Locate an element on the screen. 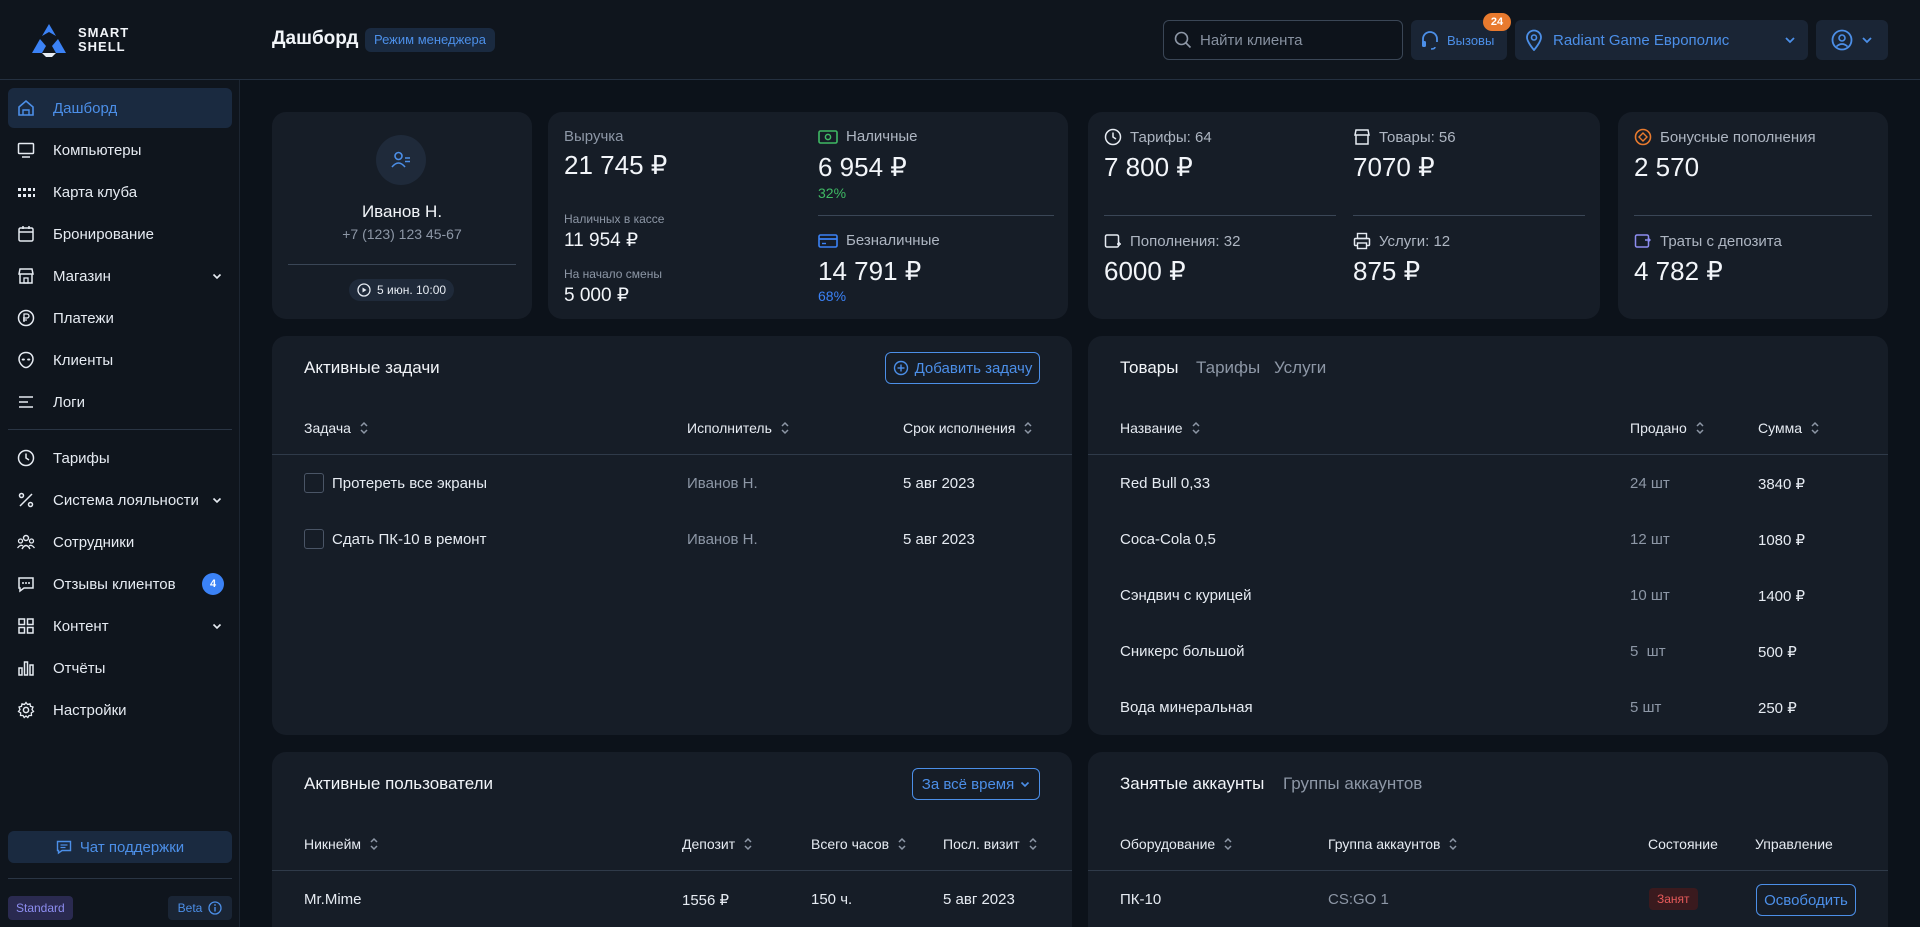  tab-goods: Товары is located at coordinates (1149, 367).